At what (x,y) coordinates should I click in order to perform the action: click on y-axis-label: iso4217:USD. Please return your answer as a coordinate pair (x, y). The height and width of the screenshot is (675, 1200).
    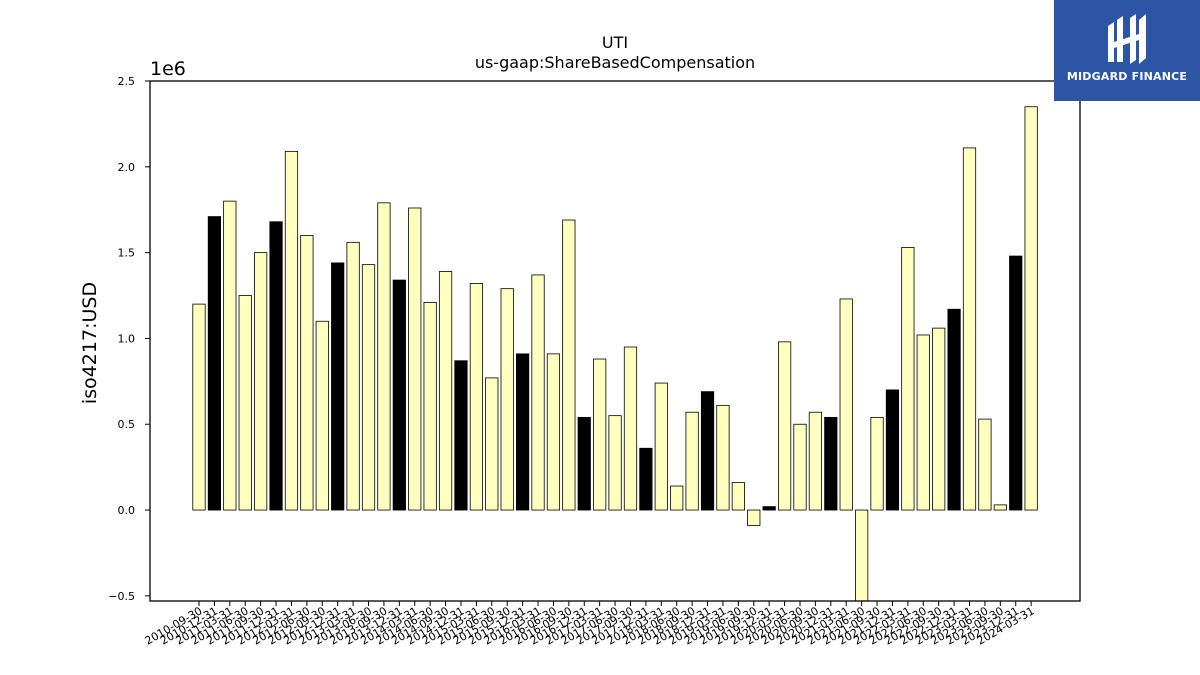
    Looking at the image, I should click on (90, 343).